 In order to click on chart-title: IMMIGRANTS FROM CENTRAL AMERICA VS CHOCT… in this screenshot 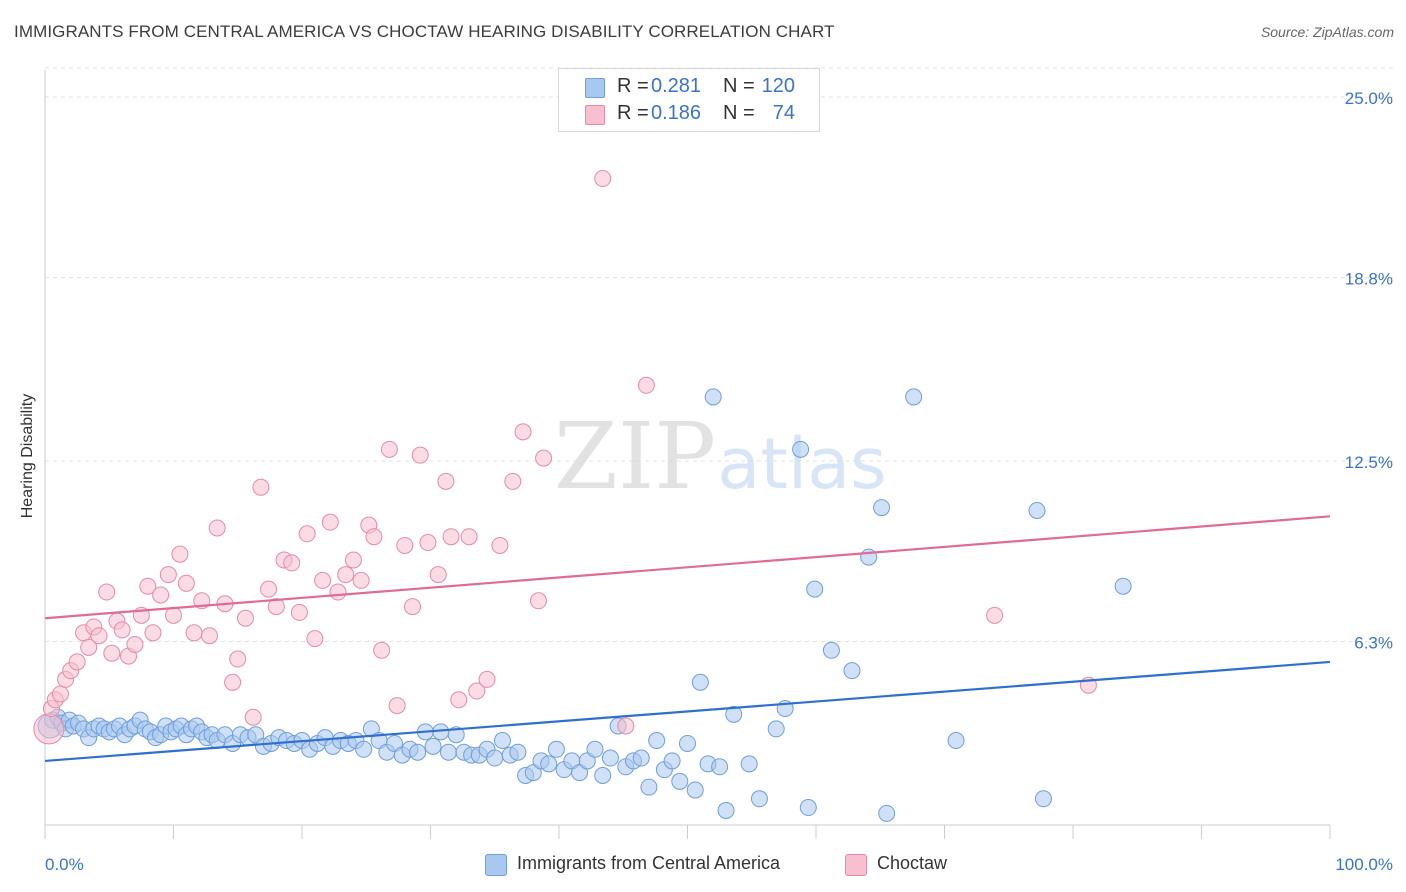, I will do `click(424, 31)`.